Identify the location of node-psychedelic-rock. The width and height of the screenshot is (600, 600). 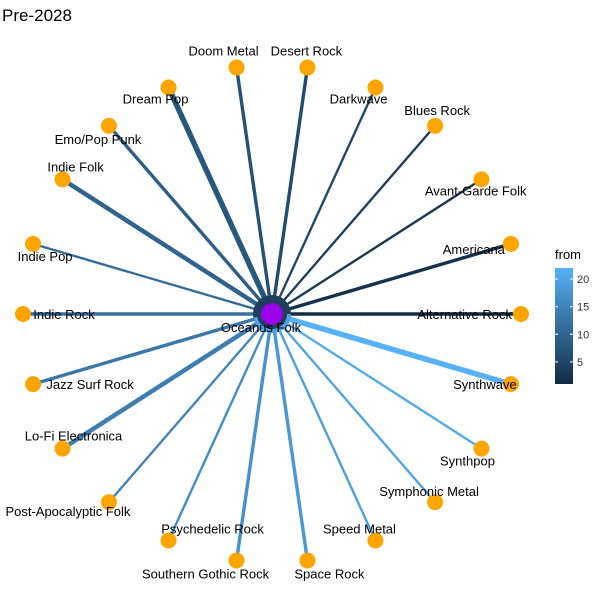
(168, 540).